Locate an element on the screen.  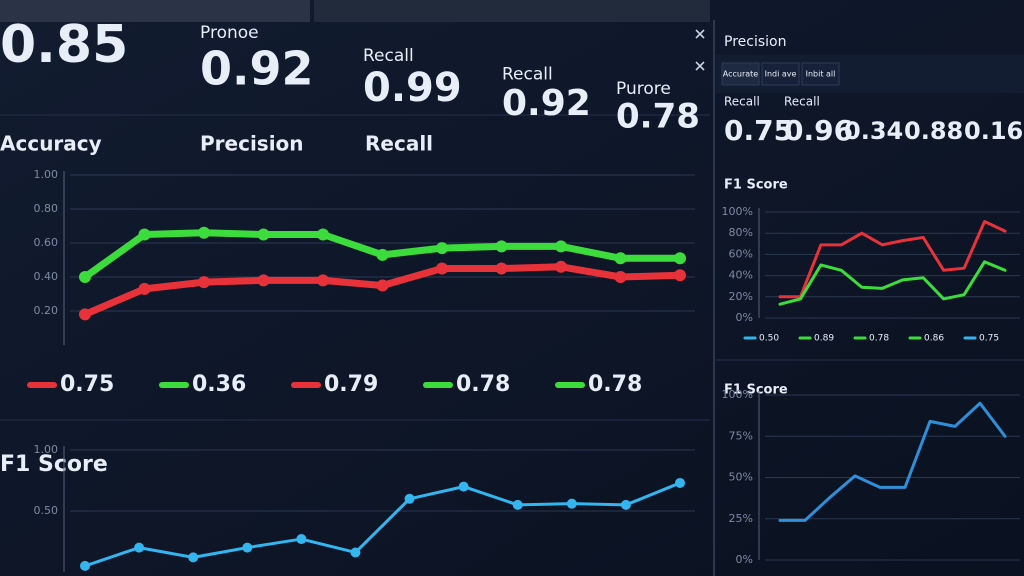
y-tick-label: 0.20 is located at coordinates (46, 310).